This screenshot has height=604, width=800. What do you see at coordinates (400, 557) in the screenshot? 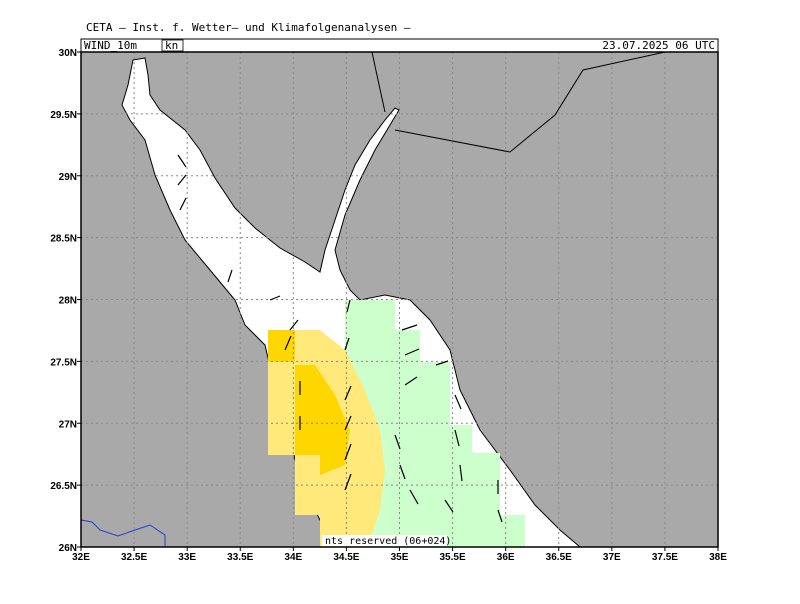
I see `lon-label: 35E` at bounding box center [400, 557].